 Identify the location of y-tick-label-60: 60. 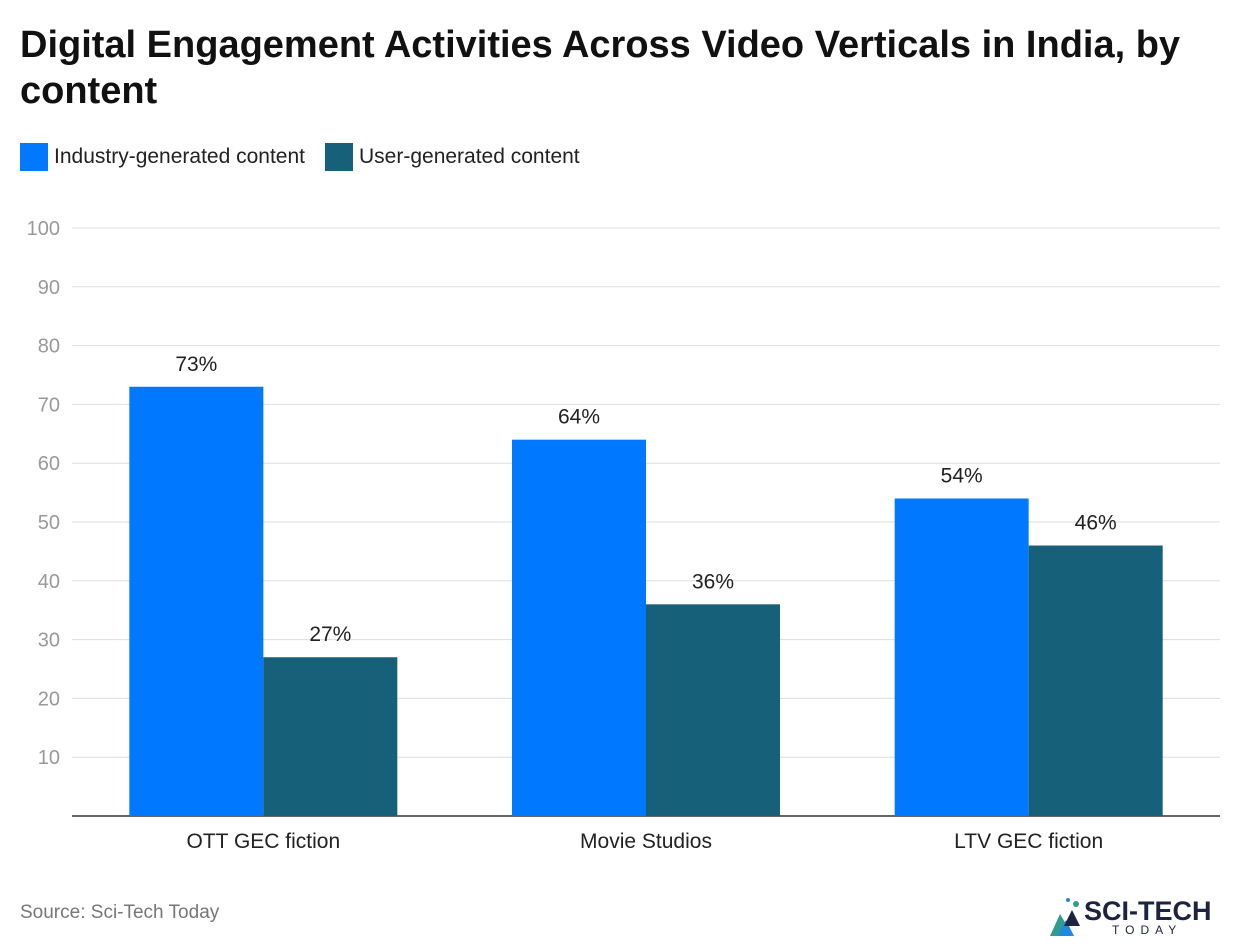
(49, 464).